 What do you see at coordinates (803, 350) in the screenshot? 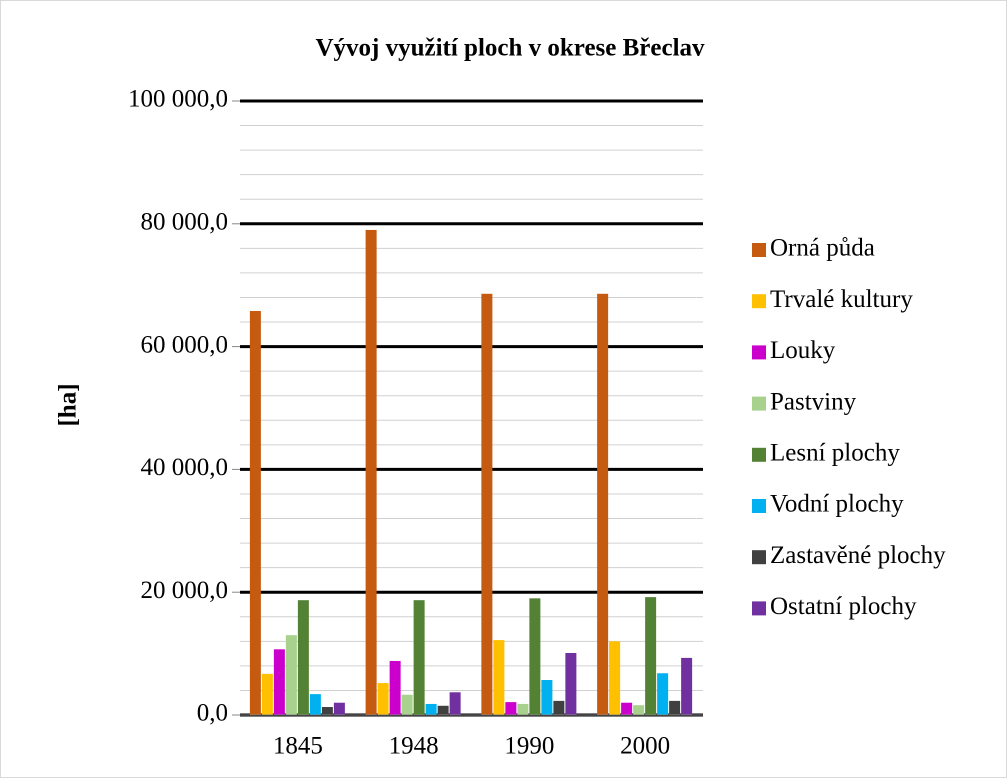
I see `legend-label: Louky` at bounding box center [803, 350].